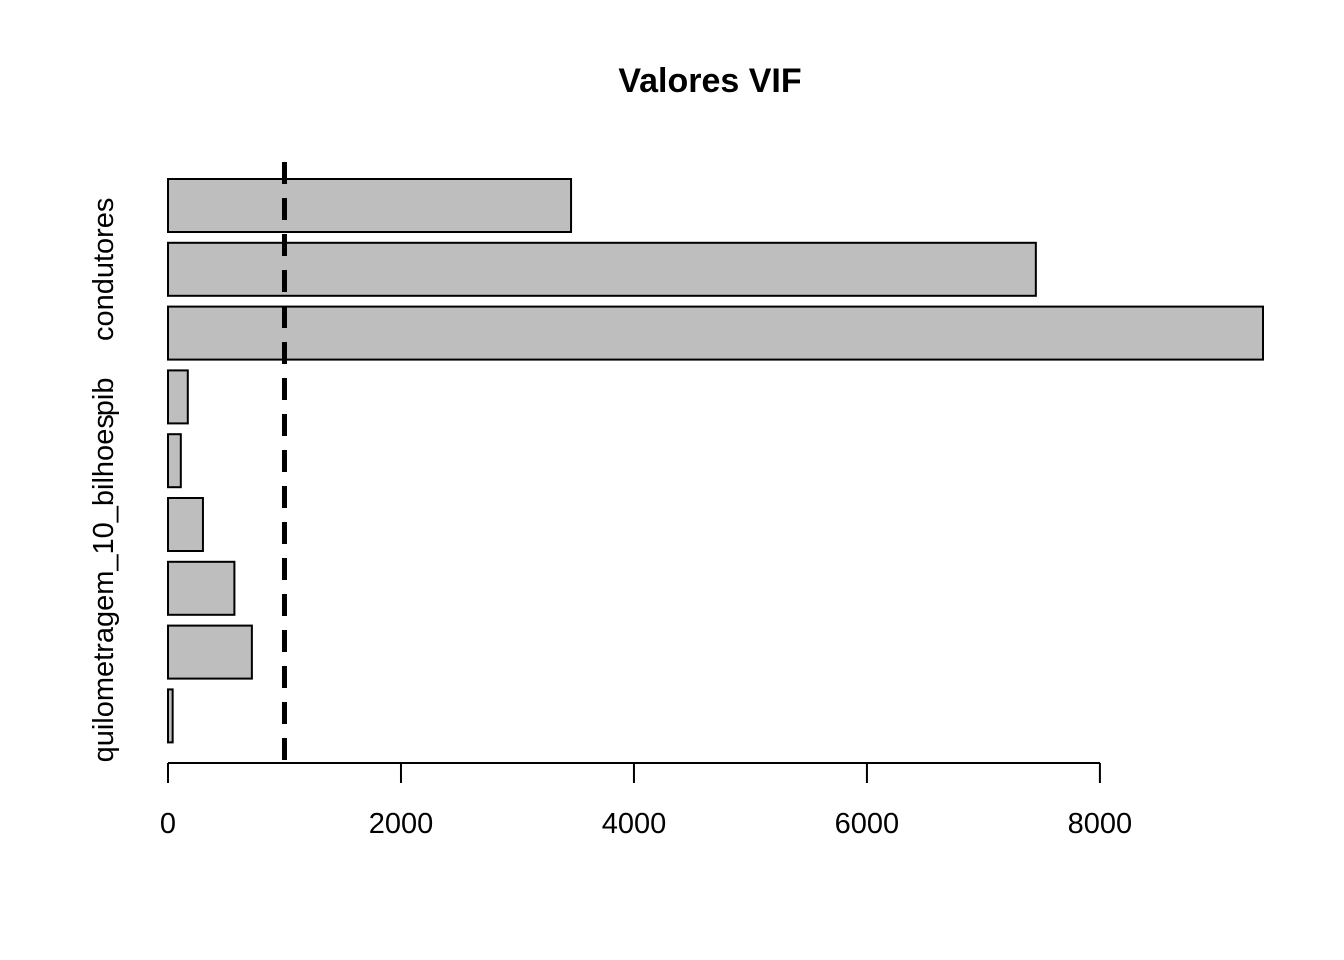 The width and height of the screenshot is (1344, 960). I want to click on x-tick-label-0: 0, so click(168, 824).